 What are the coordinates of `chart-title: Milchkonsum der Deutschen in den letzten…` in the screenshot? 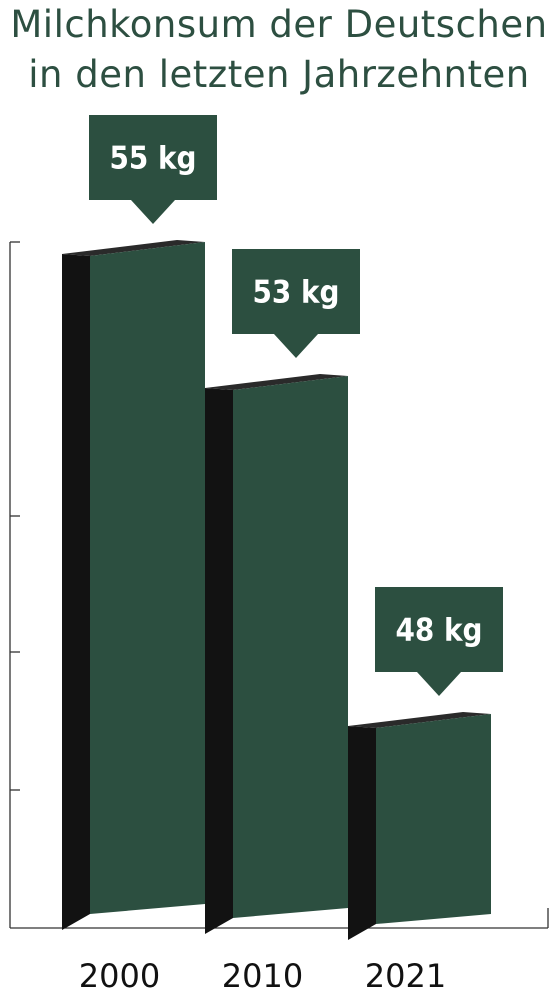 It's located at (279, 50).